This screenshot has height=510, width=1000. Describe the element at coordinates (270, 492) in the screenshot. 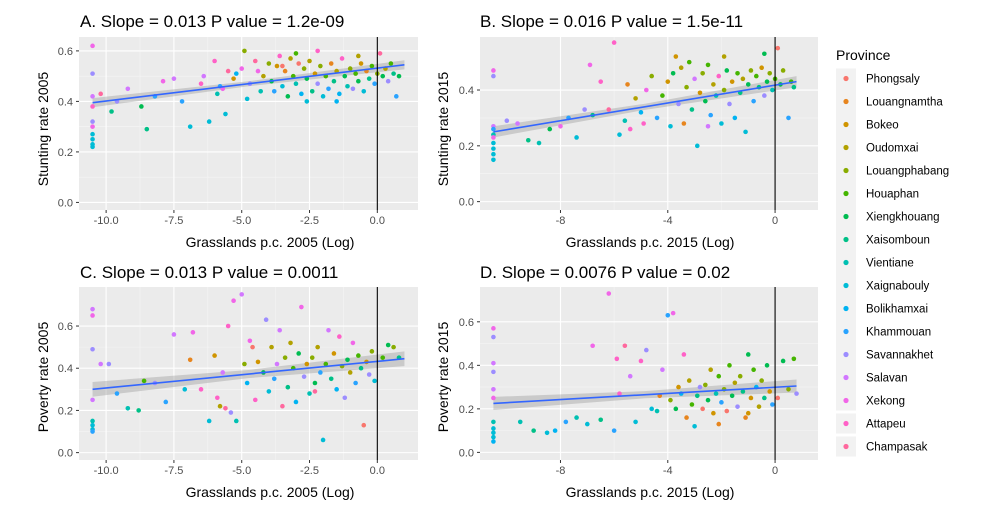

I see `panel-c-xlabel: Grasslands p.c. 2005 (Log)` at that location.